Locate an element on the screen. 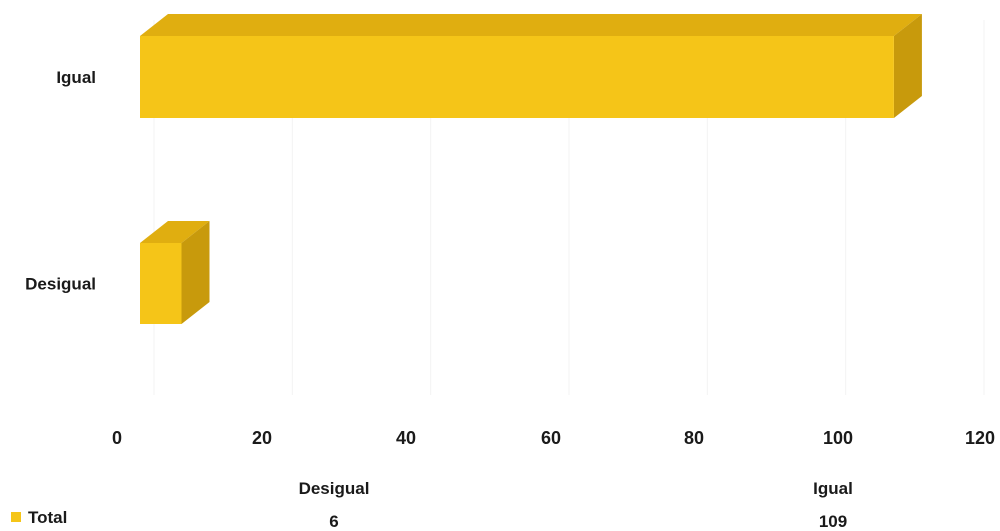  x-tick-label-0: 0 is located at coordinates (117, 438).